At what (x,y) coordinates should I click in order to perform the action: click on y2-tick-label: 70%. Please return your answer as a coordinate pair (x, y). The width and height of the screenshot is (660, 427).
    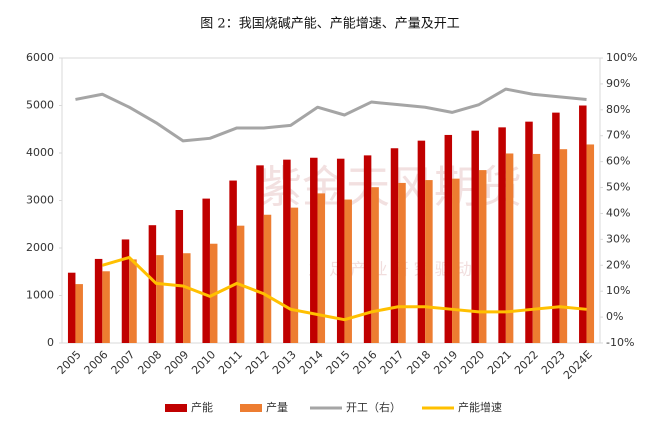
    Looking at the image, I should click on (618, 135).